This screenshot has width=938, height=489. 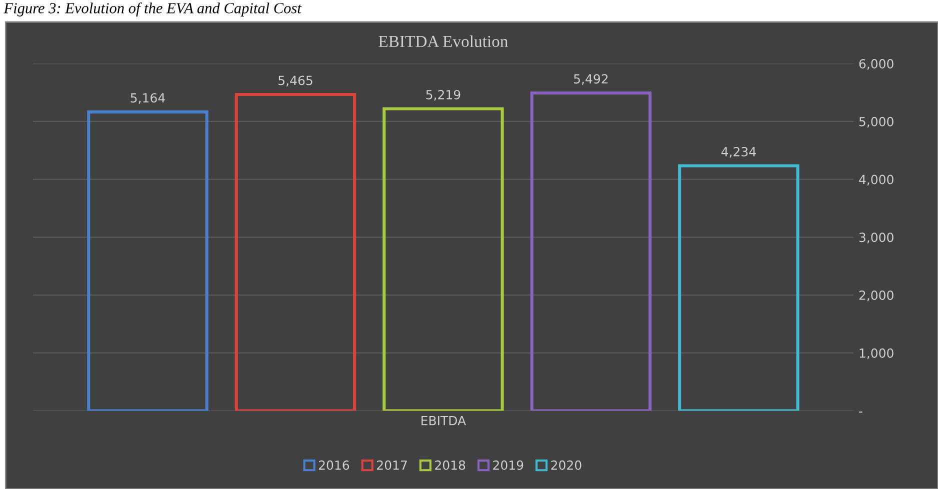 I want to click on legend-label: 2018, so click(x=450, y=465).